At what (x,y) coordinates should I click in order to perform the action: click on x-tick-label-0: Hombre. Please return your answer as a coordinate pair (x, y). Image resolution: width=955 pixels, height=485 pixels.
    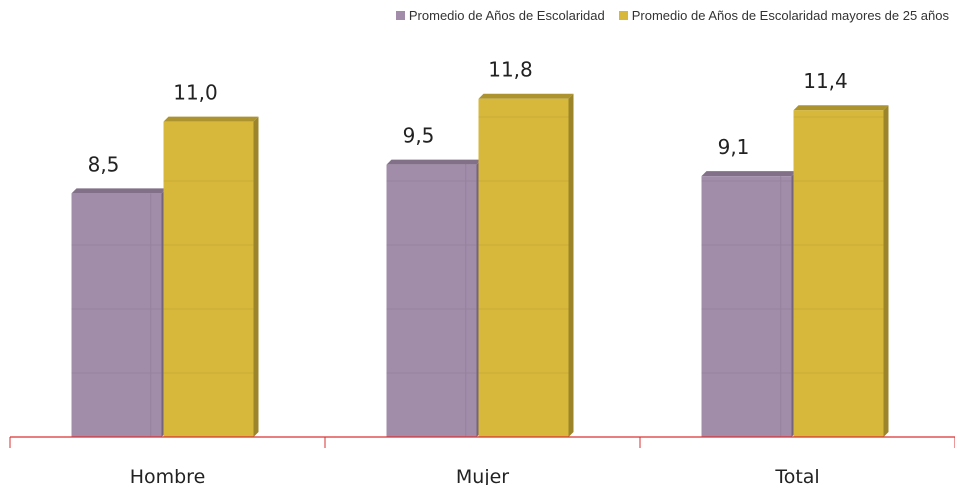
    Looking at the image, I should click on (168, 475).